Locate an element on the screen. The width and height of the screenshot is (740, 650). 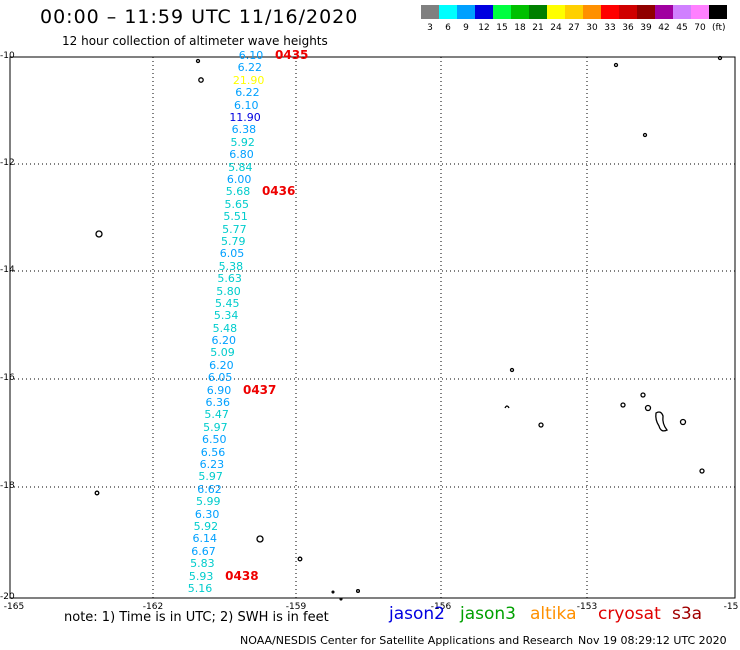
legend-bin: 45 is located at coordinates (682, 19).